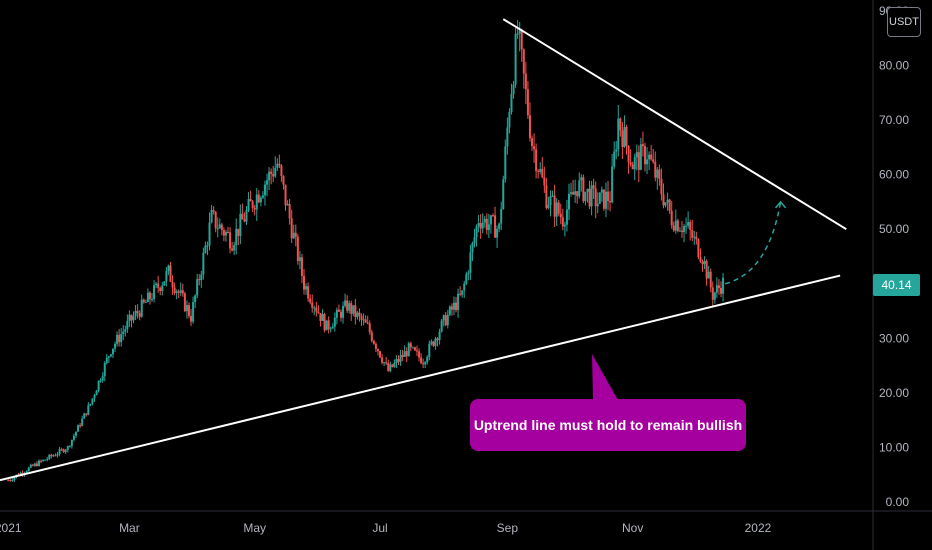 Image resolution: width=932 pixels, height=550 pixels. I want to click on x-tick-label: Jul, so click(379, 528).